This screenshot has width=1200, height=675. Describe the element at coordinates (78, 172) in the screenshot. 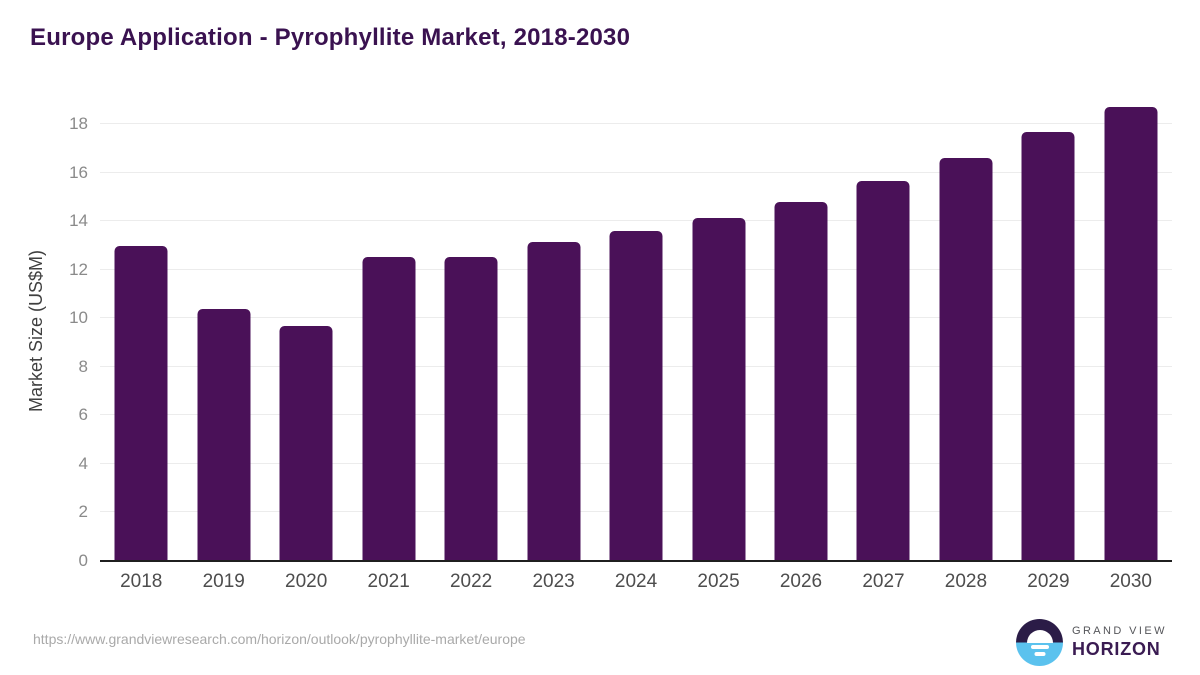

I see `y-tick-label-16: 16` at that location.